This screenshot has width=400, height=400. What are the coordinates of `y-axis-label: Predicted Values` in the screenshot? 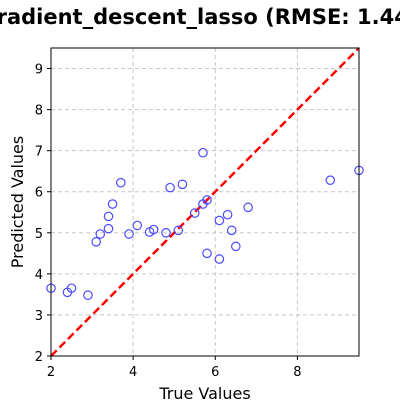 It's located at (17, 202).